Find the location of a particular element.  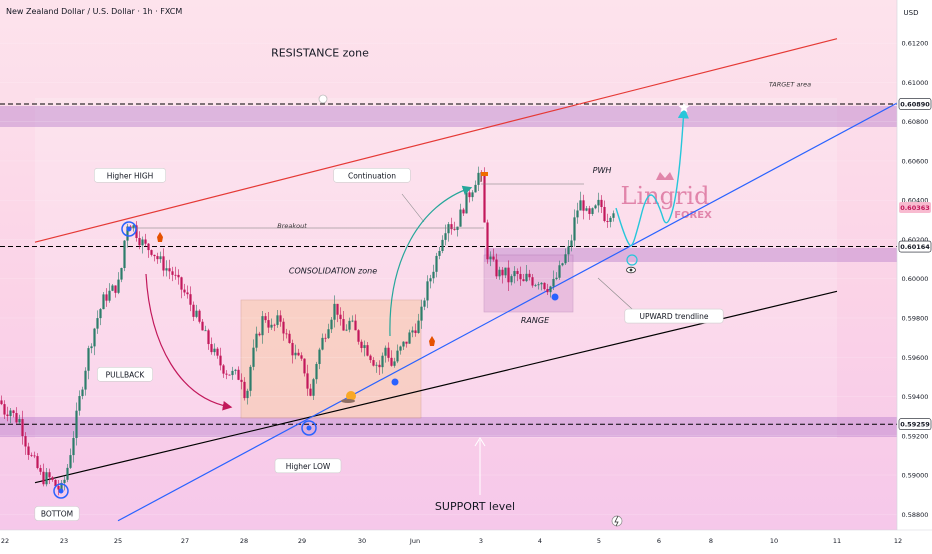

time-axis-panel is located at coordinates (466, 540).